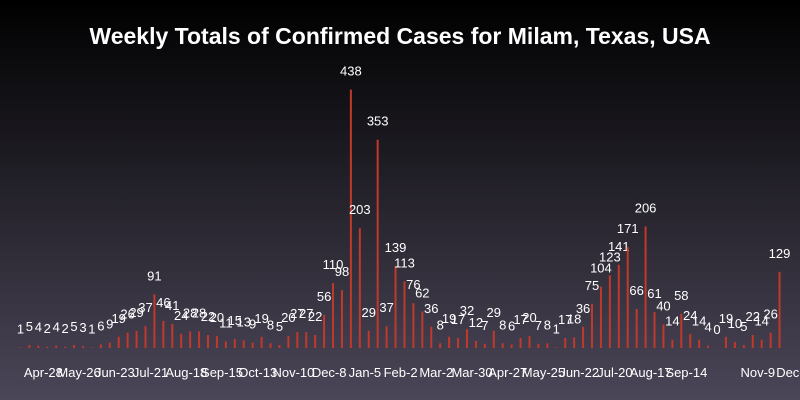  Describe the element at coordinates (47, 328) in the screenshot. I see `data-label: 2` at that location.